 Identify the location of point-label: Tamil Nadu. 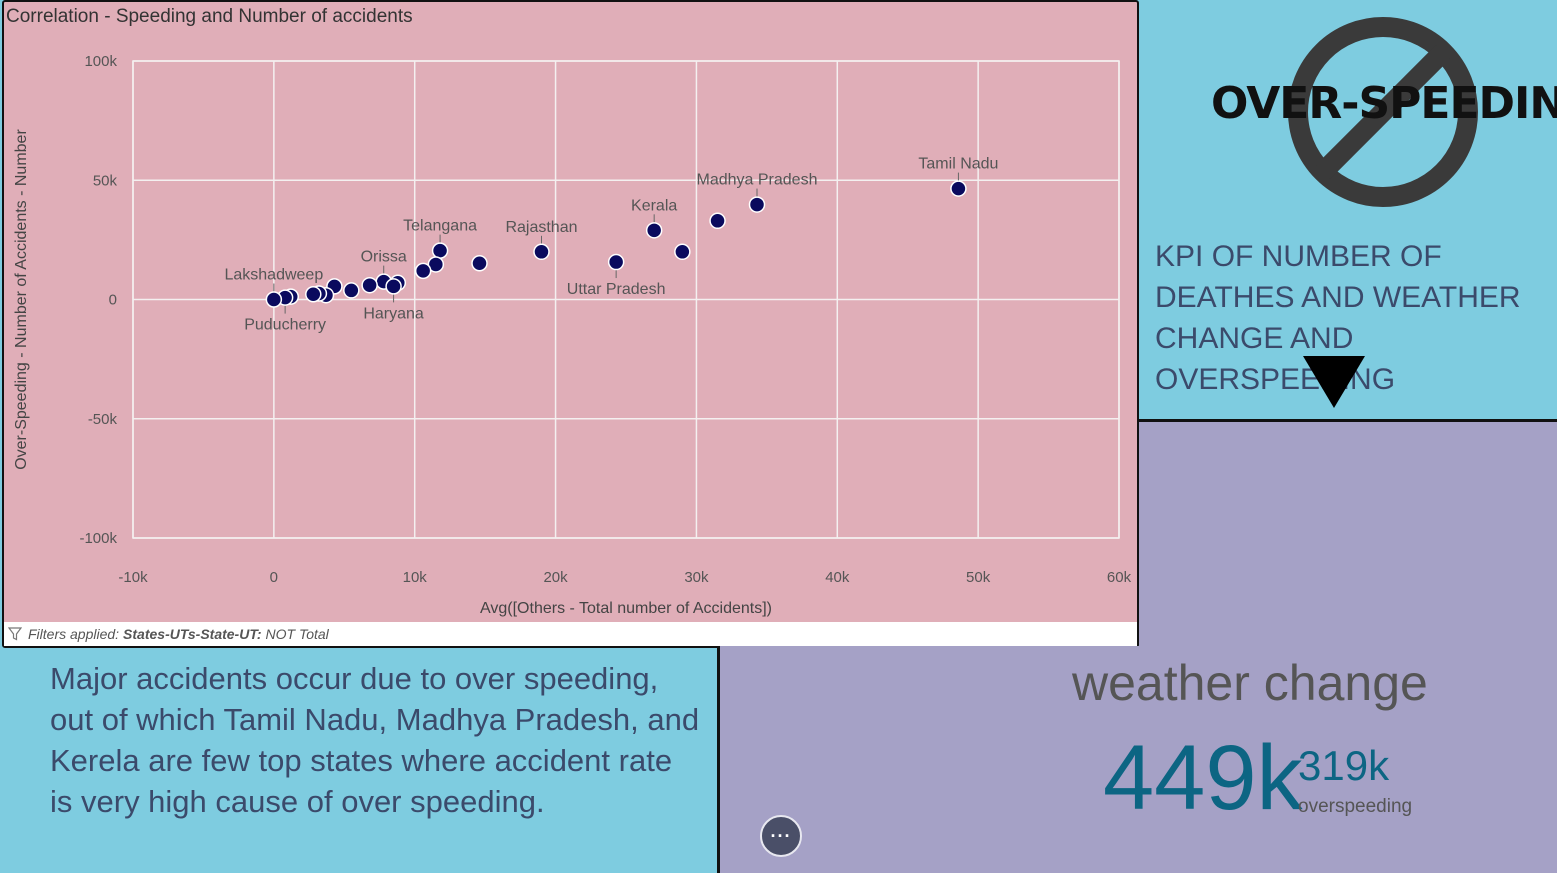
(958, 164).